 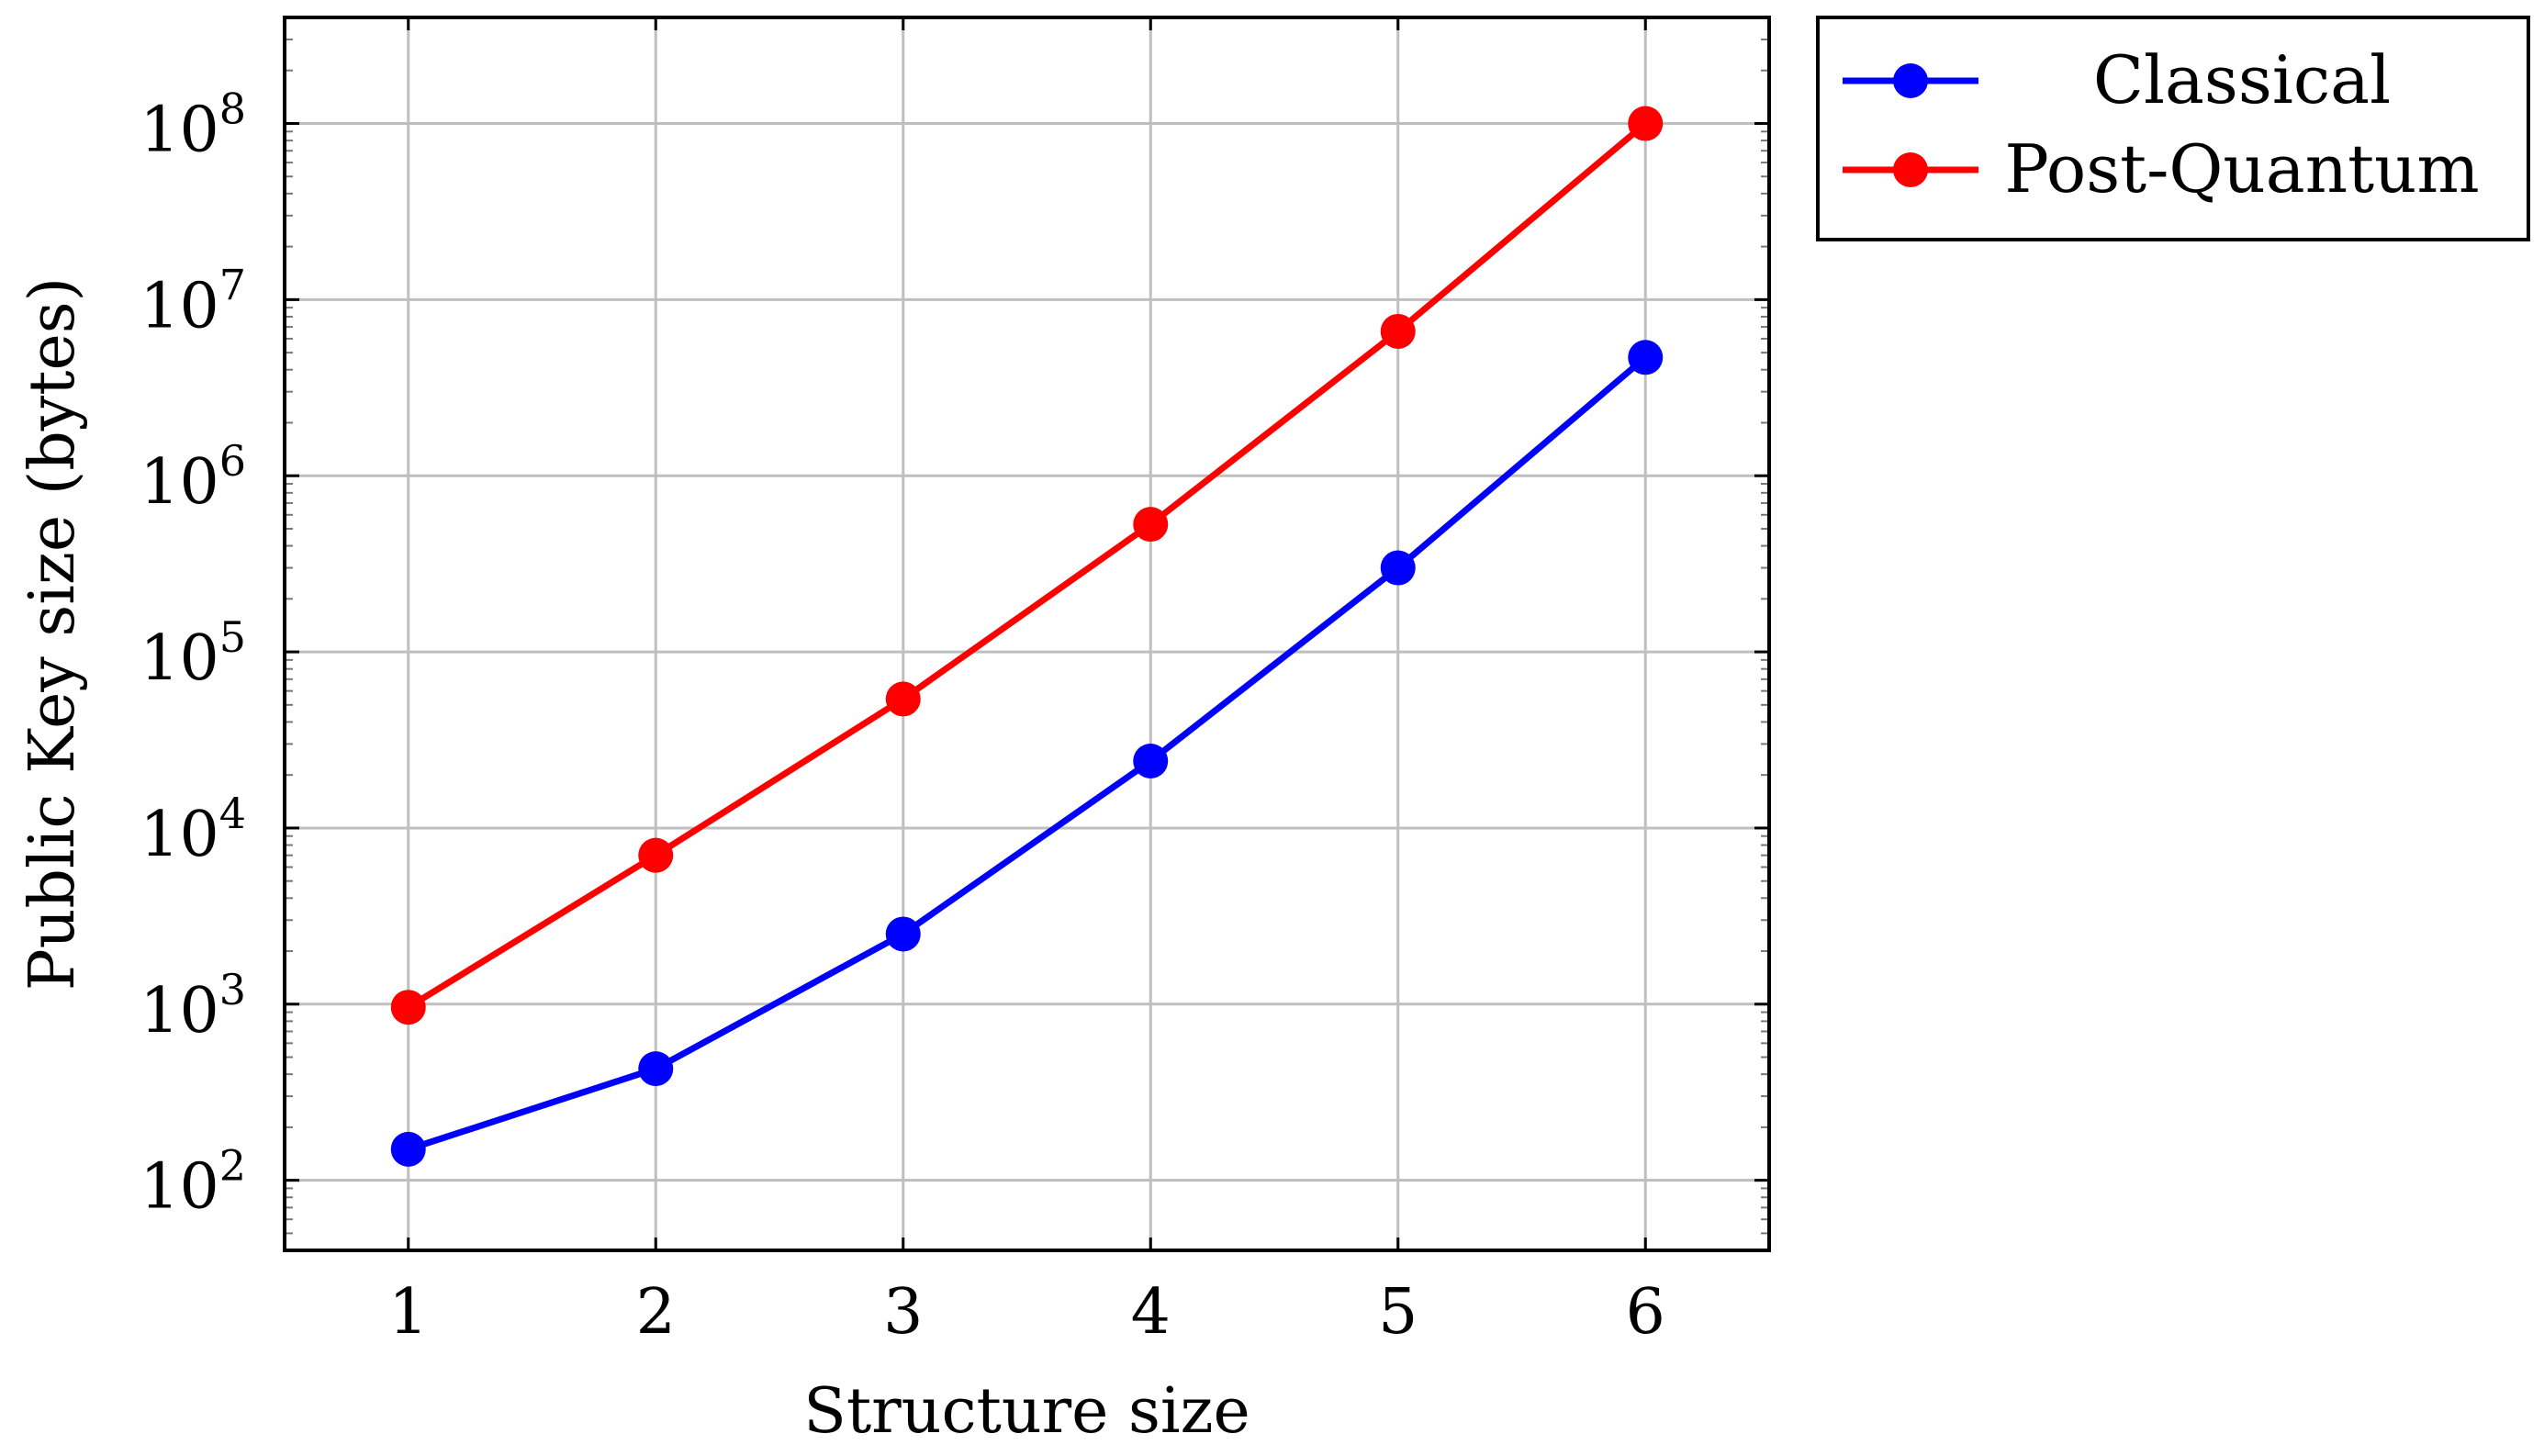 What do you see at coordinates (656, 1312) in the screenshot?
I see `x-tick-label: 2` at bounding box center [656, 1312].